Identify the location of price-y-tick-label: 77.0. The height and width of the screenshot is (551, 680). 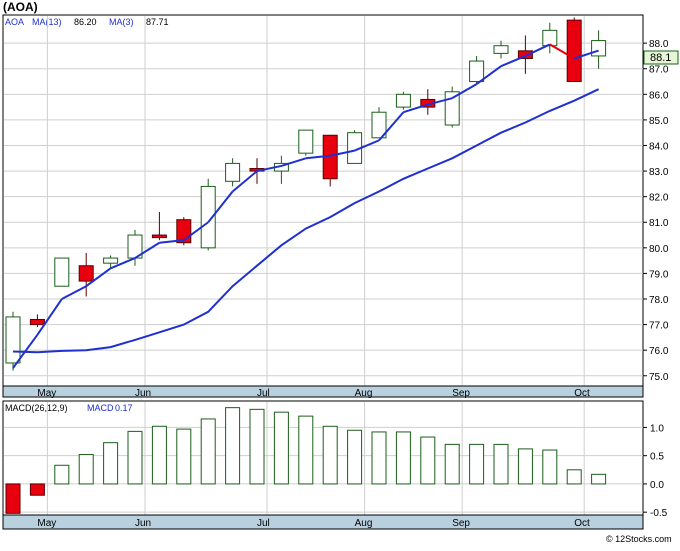
(659, 326).